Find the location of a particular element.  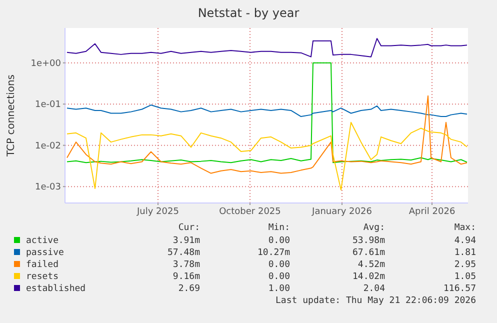

text: 2.04 is located at coordinates (374, 289).